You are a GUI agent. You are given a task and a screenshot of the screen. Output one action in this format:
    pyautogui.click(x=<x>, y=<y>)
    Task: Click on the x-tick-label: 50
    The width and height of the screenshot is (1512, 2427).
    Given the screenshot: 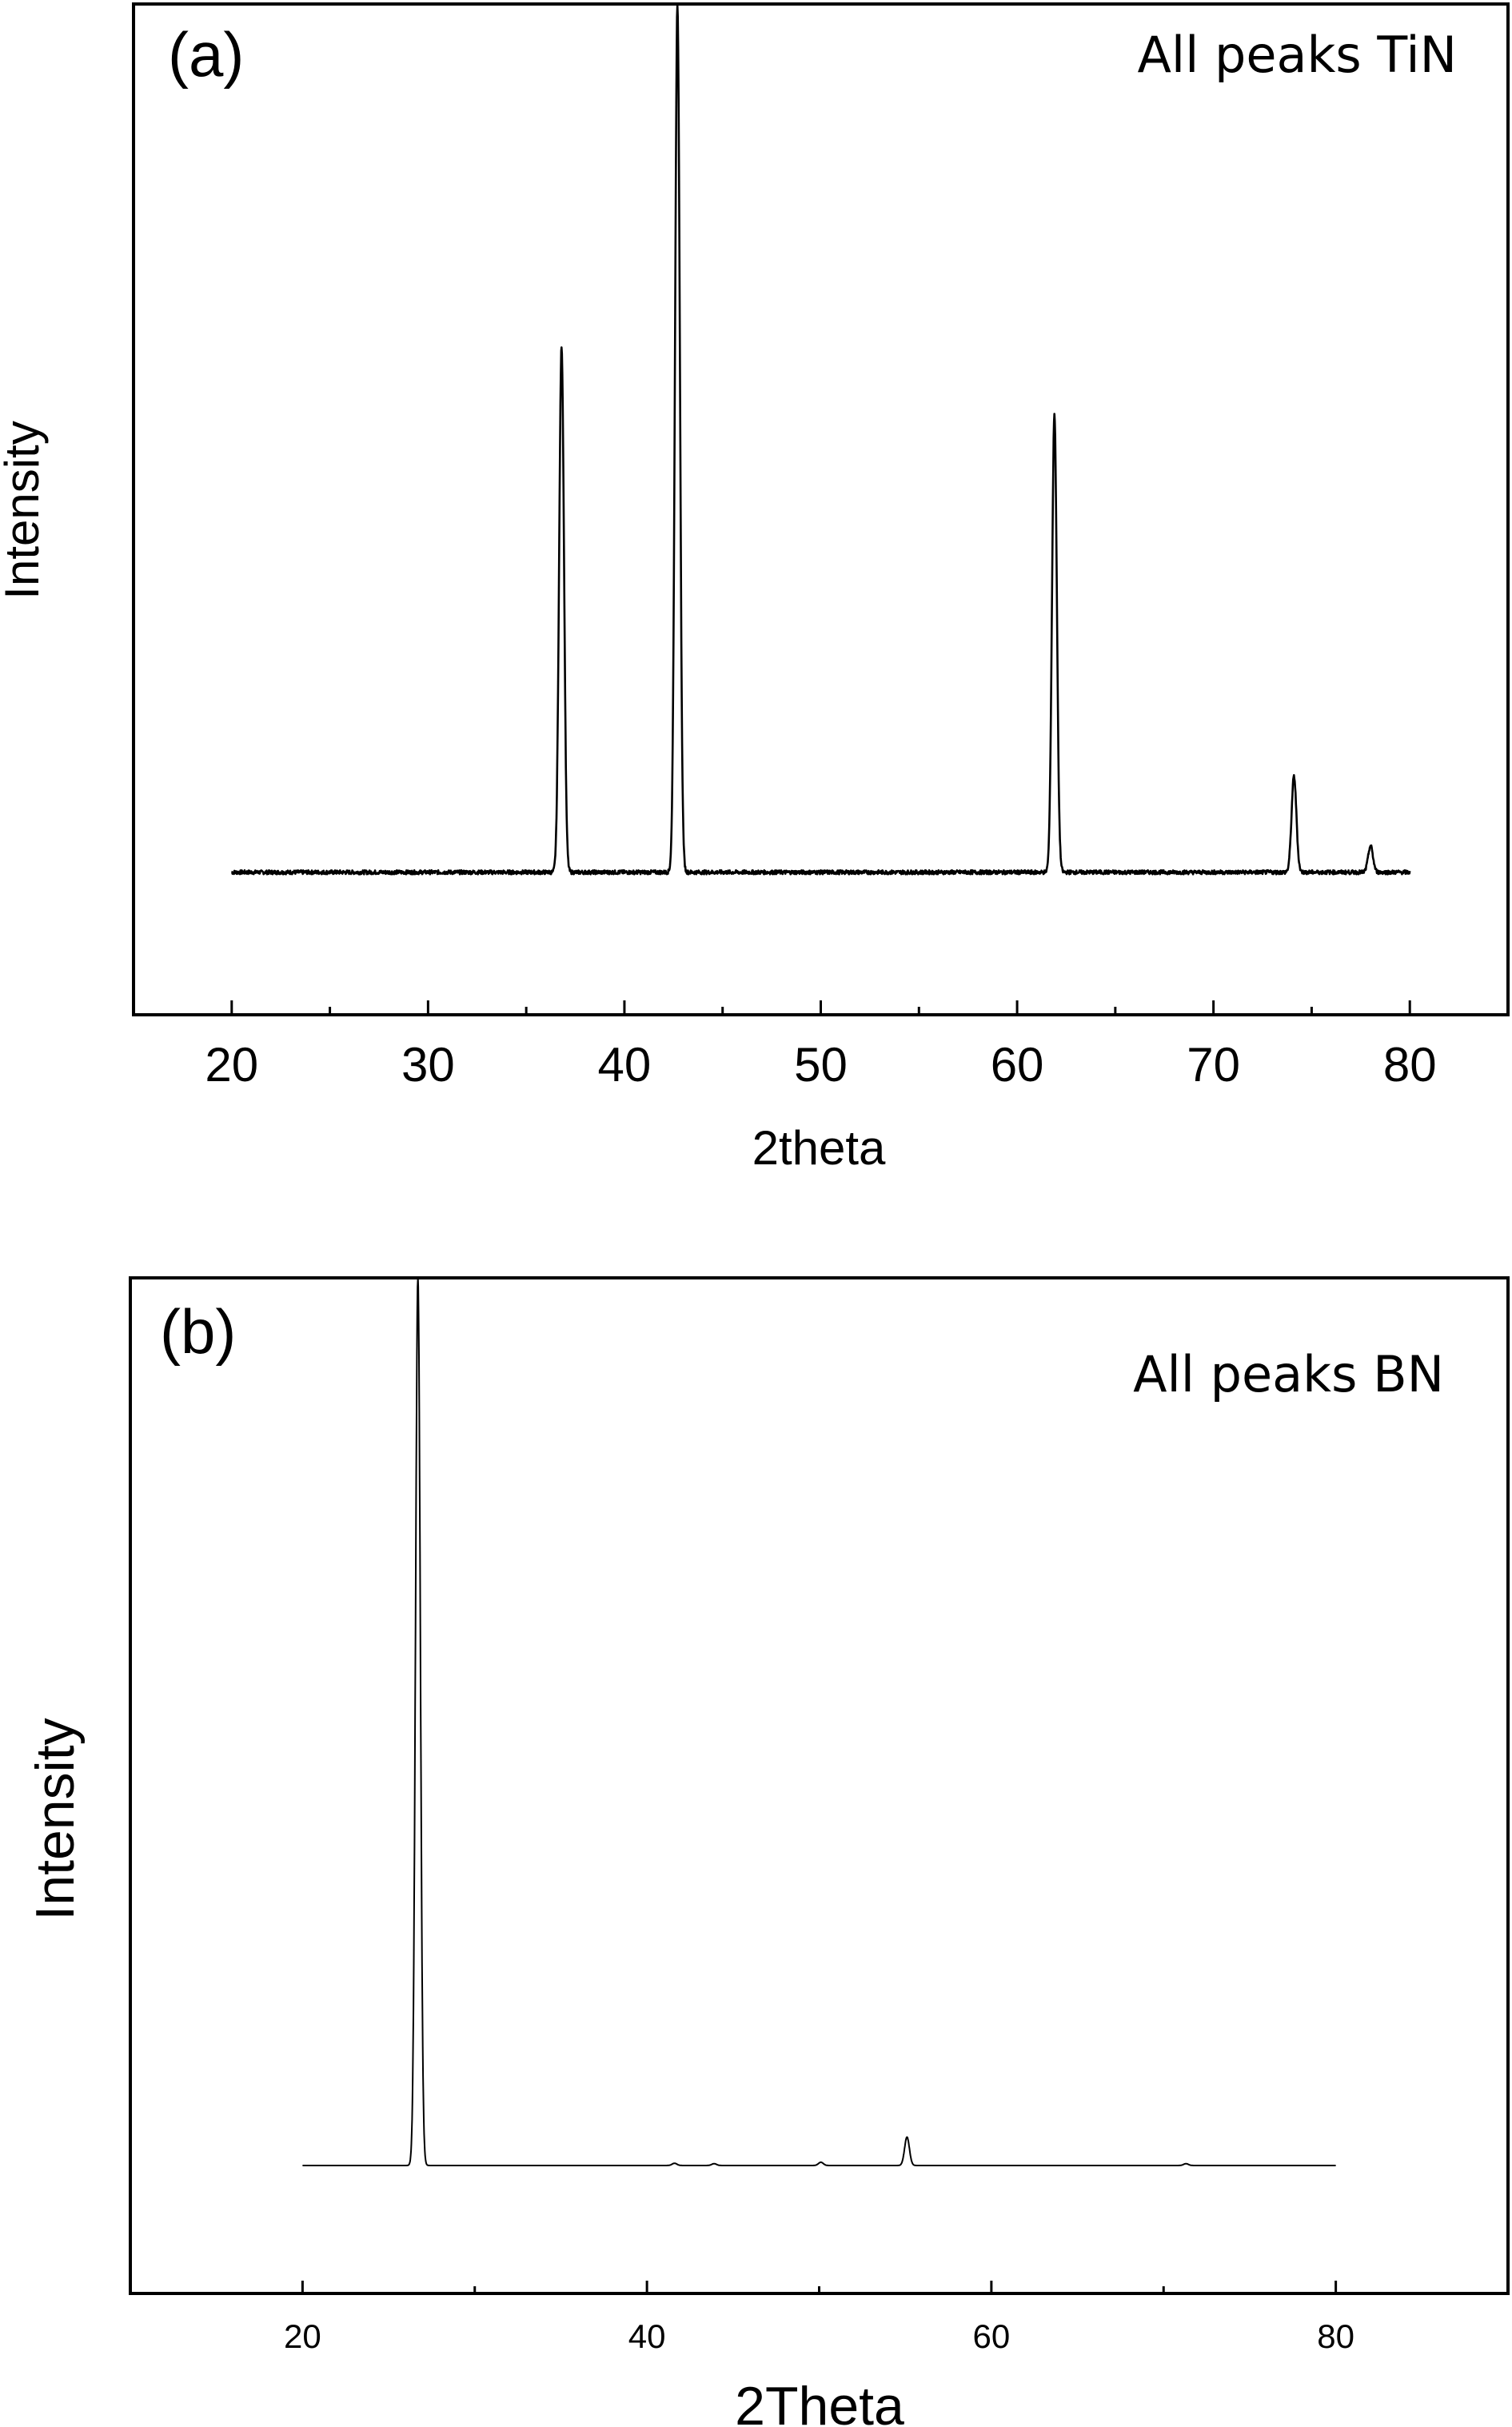 What is the action you would take?
    pyautogui.click(x=821, y=1065)
    